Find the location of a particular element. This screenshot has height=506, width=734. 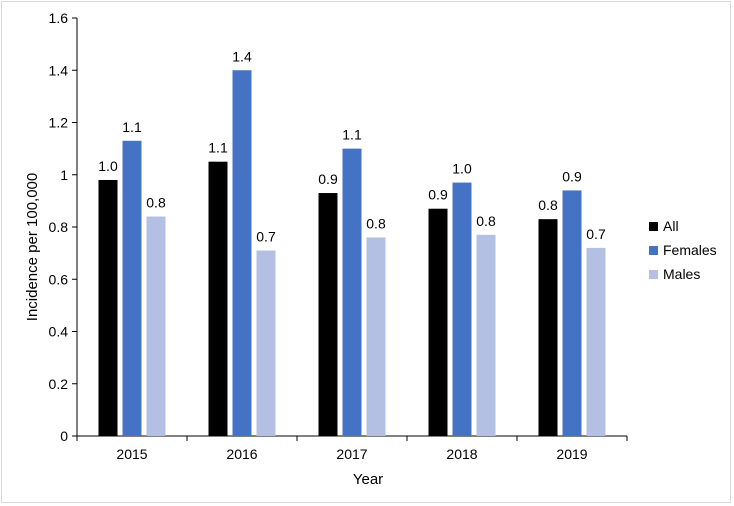

bar-all-2018 is located at coordinates (438, 322).